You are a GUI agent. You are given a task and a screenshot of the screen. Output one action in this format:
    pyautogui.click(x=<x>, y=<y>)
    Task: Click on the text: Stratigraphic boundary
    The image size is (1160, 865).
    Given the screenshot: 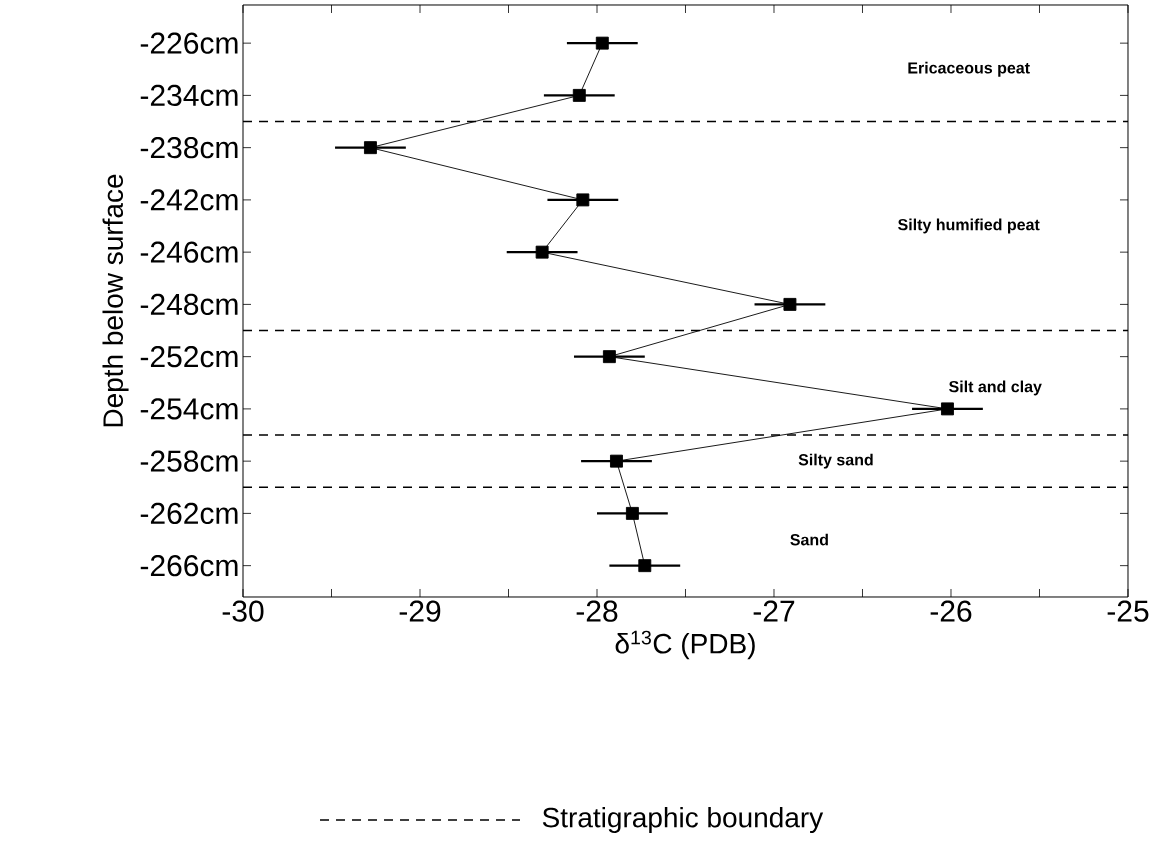 What is the action you would take?
    pyautogui.click(x=683, y=820)
    